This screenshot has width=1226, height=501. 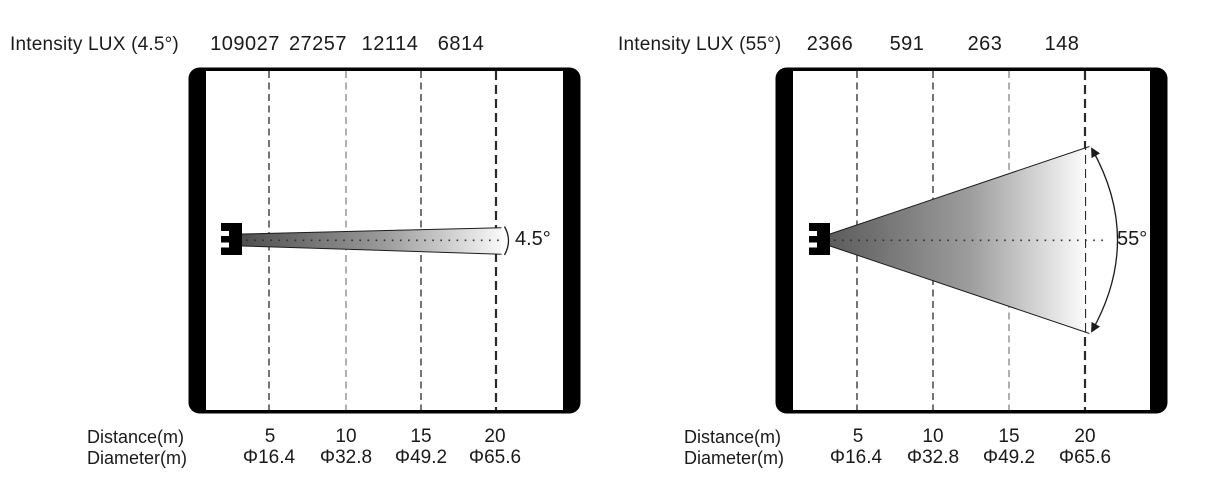 What do you see at coordinates (1132, 239) in the screenshot?
I see `beam-angle-label: 55°` at bounding box center [1132, 239].